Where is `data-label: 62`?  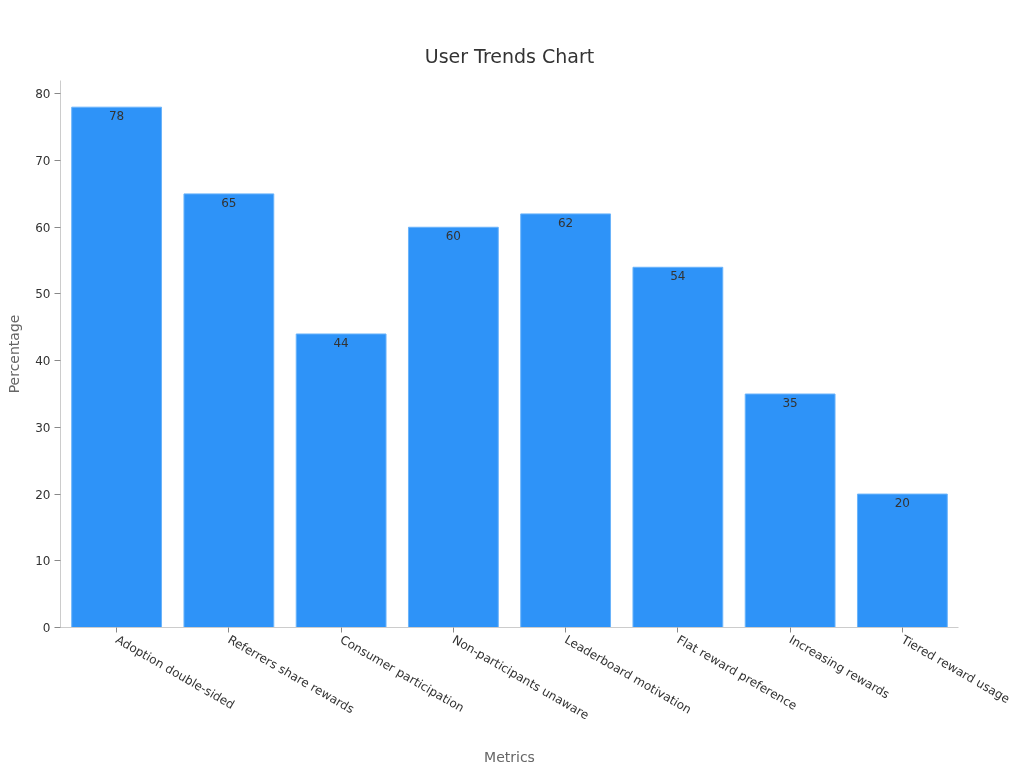 data-label: 62 is located at coordinates (565, 222).